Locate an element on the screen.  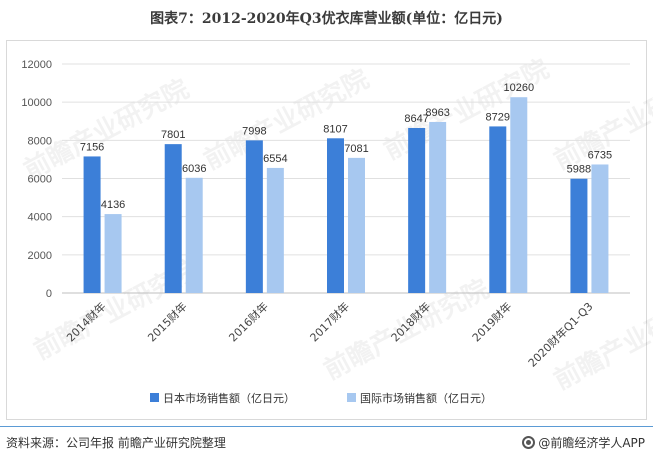
brand-credit: @前瞻经济学人APP is located at coordinates (583, 442).